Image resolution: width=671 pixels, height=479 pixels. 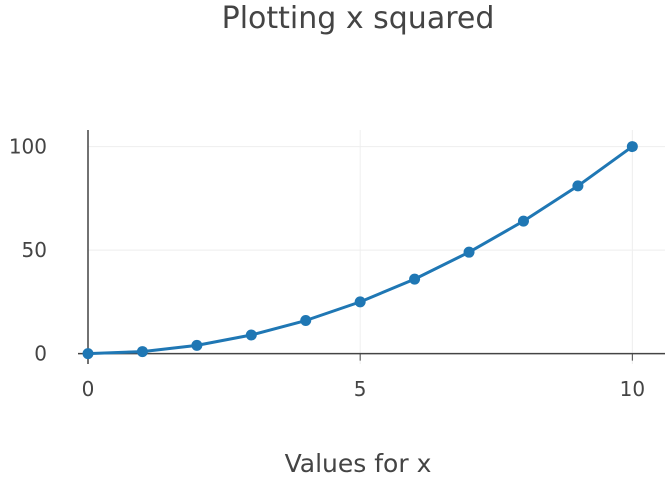 I want to click on x-axis-ticks: 0 5 10, so click(x=363, y=377).